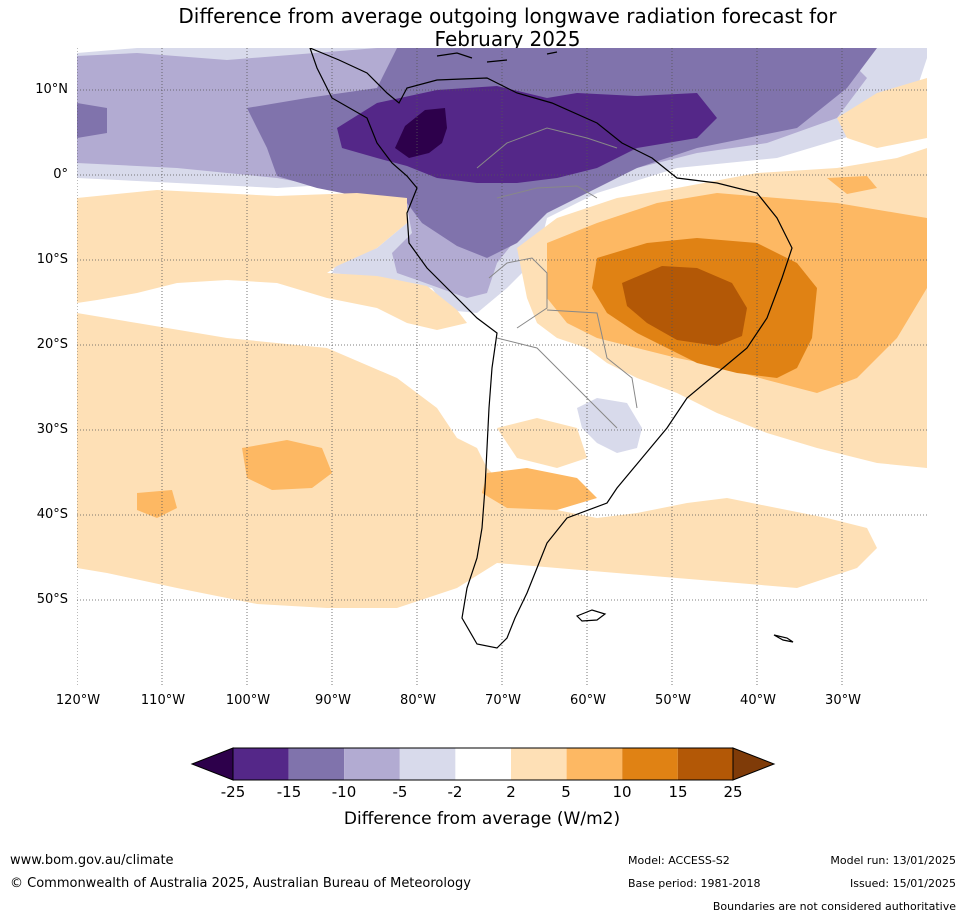  Describe the element at coordinates (163, 700) in the screenshot. I see `lon-label-110w: 110°W` at that location.